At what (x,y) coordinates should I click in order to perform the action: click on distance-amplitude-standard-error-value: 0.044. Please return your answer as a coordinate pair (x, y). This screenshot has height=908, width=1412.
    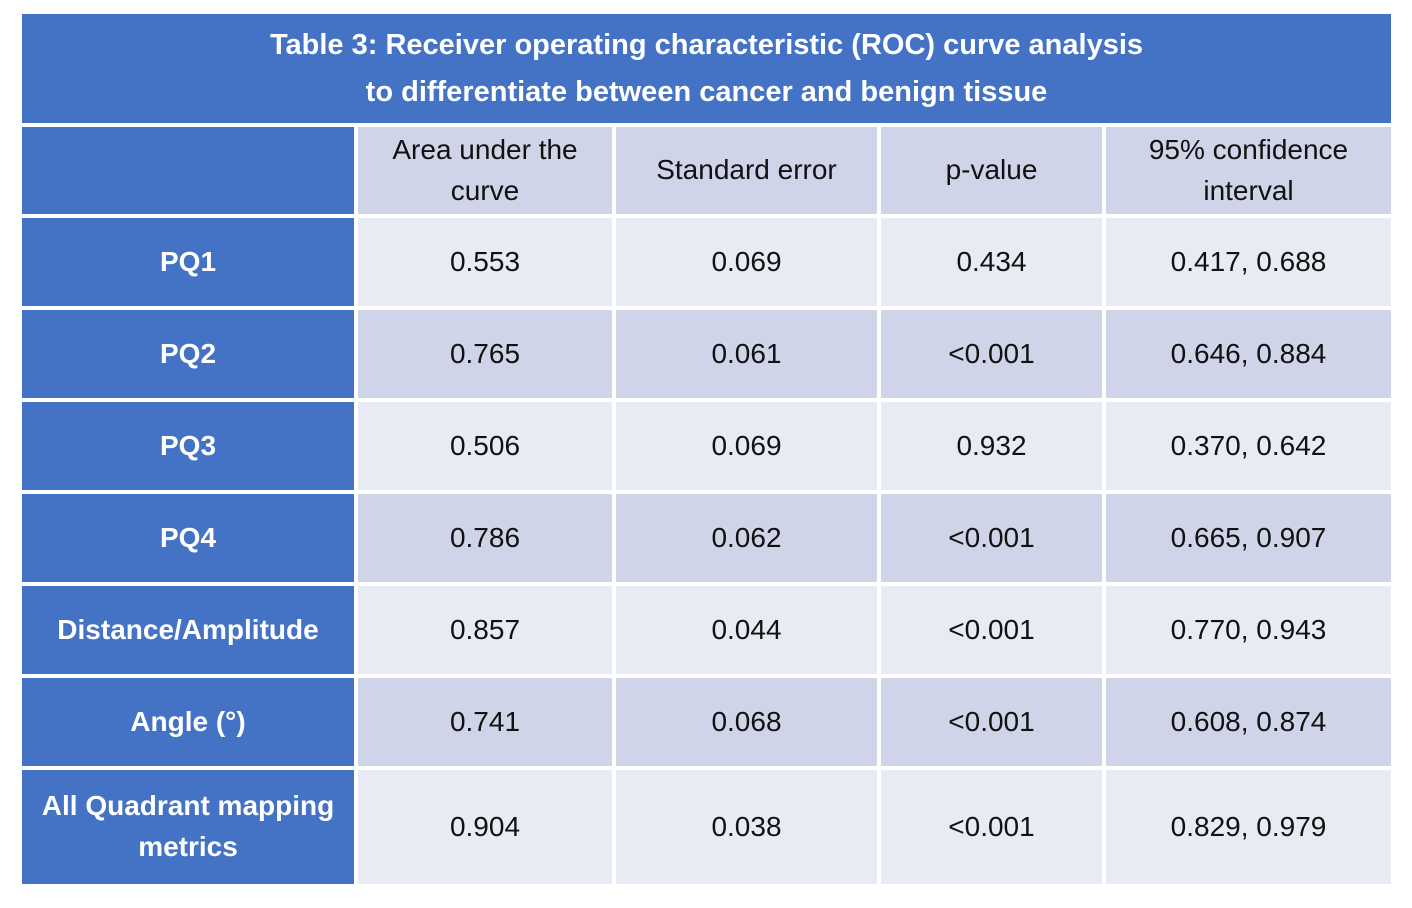
    Looking at the image, I should click on (746, 630).